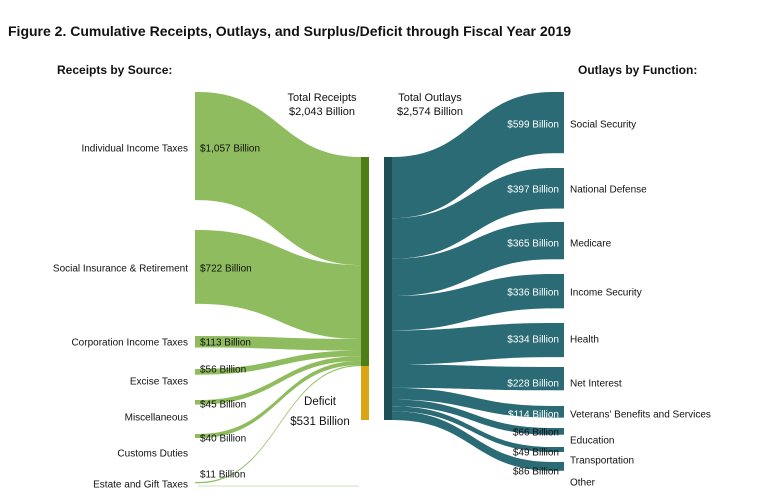 This screenshot has width=758, height=499. What do you see at coordinates (230, 149) in the screenshot?
I see `receipt-value-individual-income-taxes: $1,057 Billion` at bounding box center [230, 149].